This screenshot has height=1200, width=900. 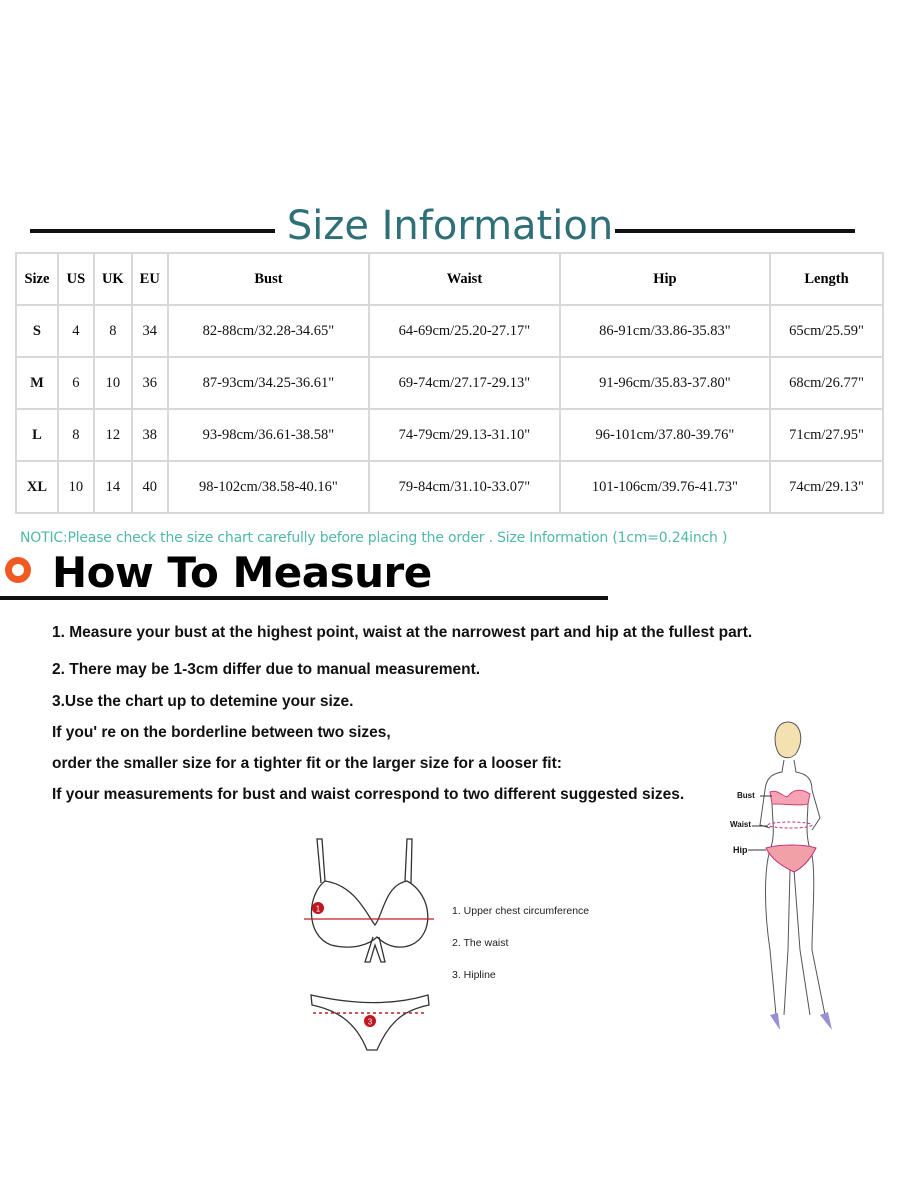 What do you see at coordinates (268, 487) in the screenshot?
I see `table-cell: 98-102cm/38.58-40.16"` at bounding box center [268, 487].